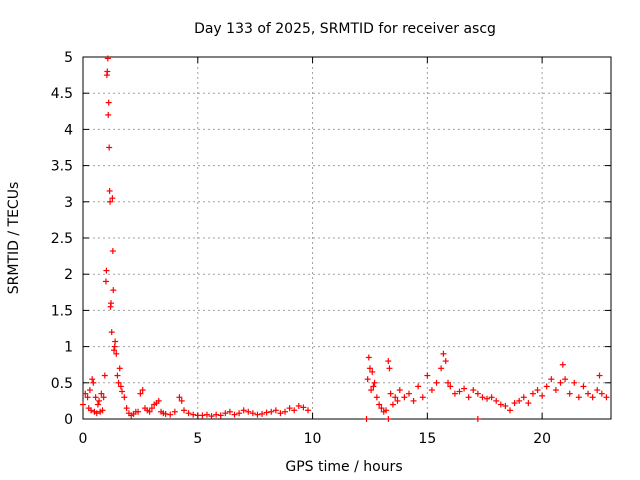  Describe the element at coordinates (62, 94) in the screenshot. I see `y-tick-label: 4.5` at that location.